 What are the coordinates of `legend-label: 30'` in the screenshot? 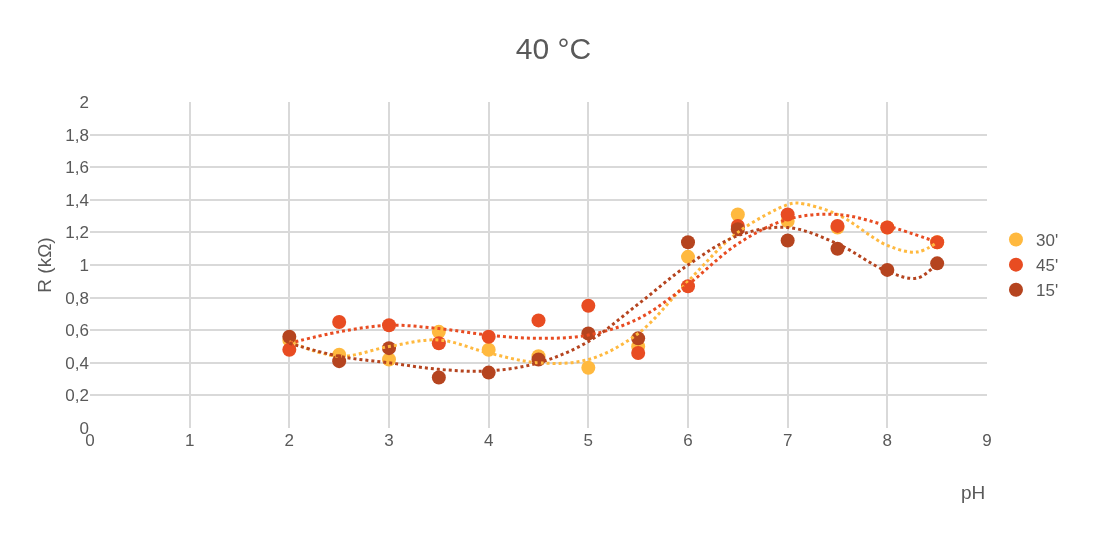 It's located at (1047, 241).